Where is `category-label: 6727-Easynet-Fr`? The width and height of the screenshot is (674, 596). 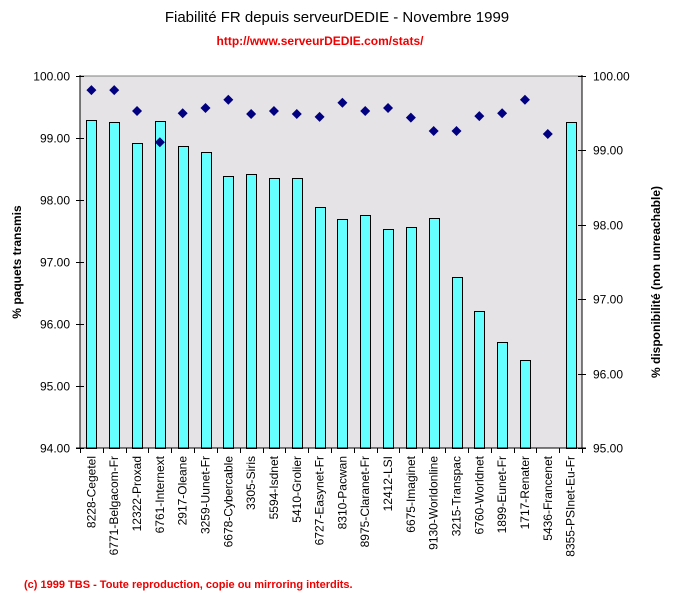 category-label: 6727-Easynet-Fr is located at coordinates (320, 500).